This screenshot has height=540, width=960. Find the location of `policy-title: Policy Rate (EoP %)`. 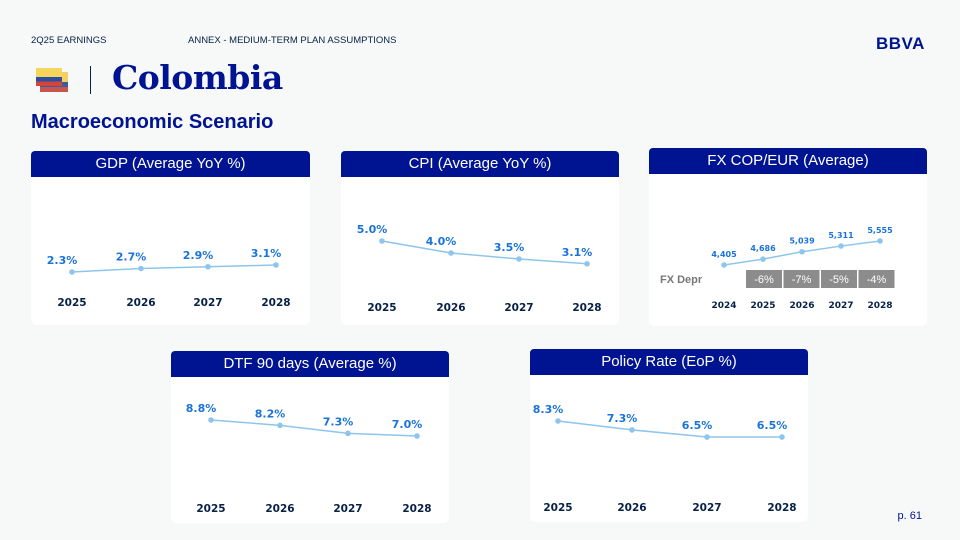

policy-title: Policy Rate (EoP %) is located at coordinates (669, 362).